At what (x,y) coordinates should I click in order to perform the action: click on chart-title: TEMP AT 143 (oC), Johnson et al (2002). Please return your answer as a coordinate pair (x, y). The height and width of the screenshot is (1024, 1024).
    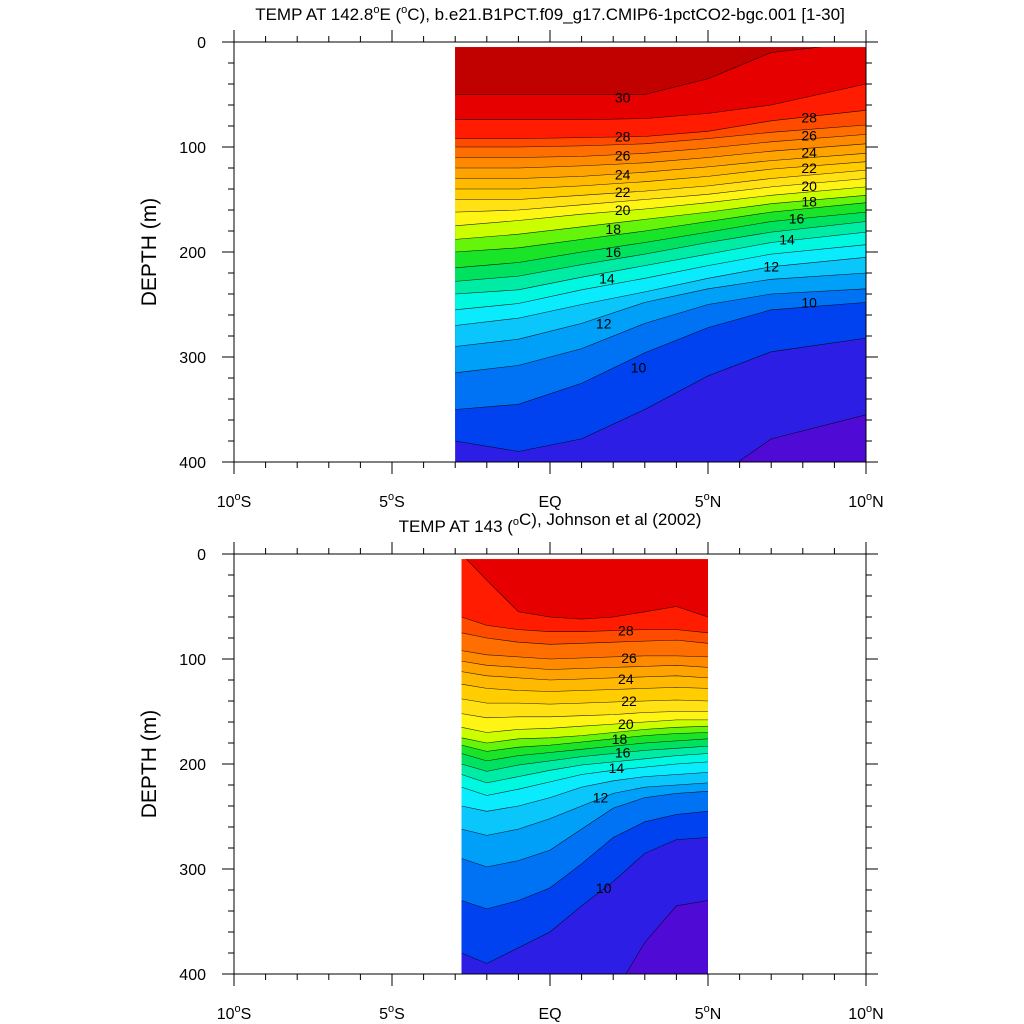
    Looking at the image, I should click on (550, 523).